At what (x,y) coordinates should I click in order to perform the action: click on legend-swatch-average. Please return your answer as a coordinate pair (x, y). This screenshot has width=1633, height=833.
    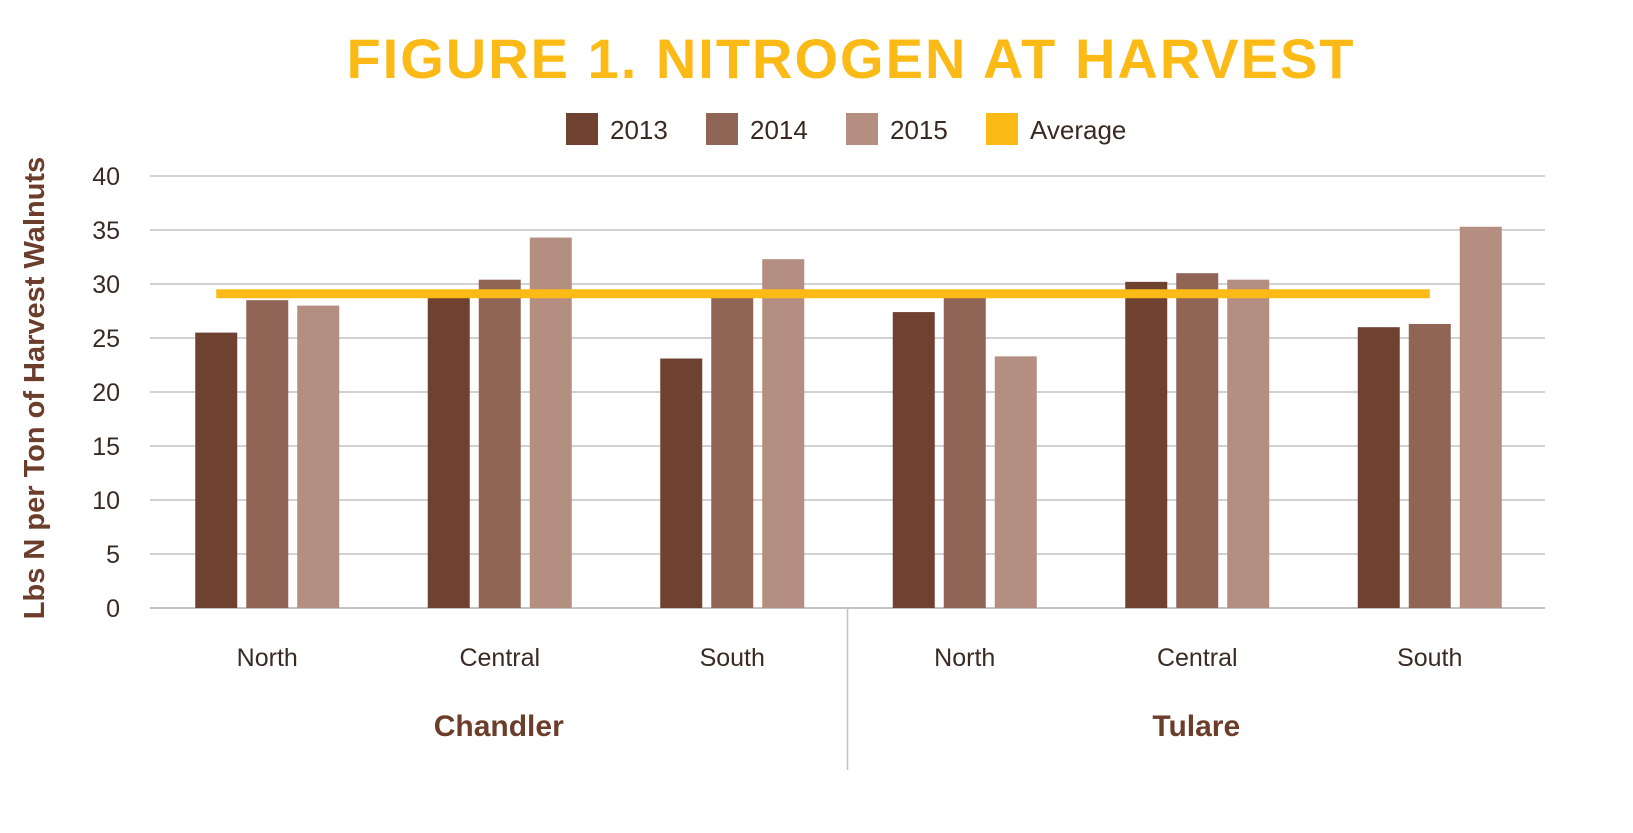
    Looking at the image, I should click on (1002, 129).